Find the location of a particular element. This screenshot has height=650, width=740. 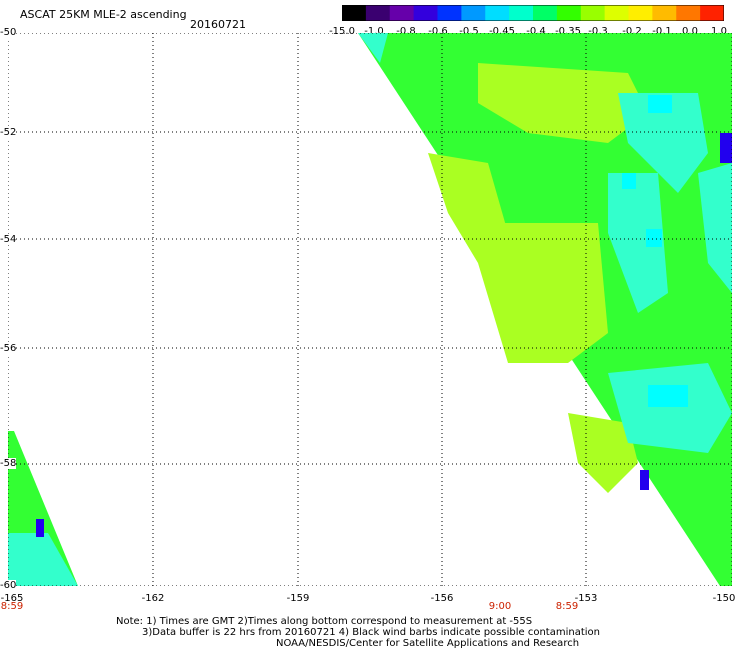

colorbar-label: -0.35 is located at coordinates (568, 31).